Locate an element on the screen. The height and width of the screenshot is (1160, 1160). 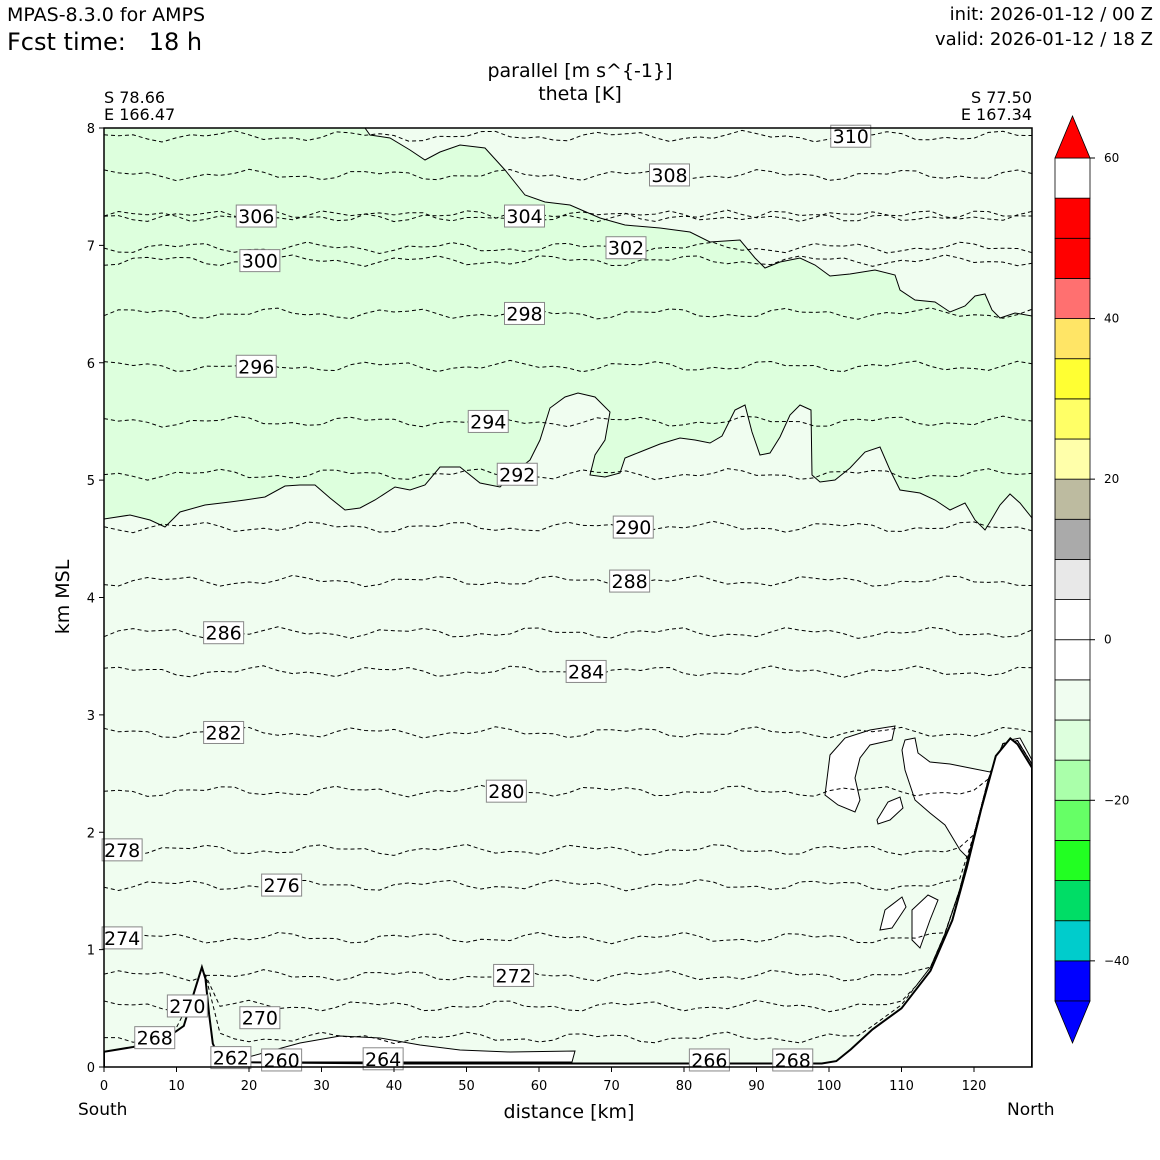
init-time: init: 2026-01-12 / 00 Z is located at coordinates (1051, 14).